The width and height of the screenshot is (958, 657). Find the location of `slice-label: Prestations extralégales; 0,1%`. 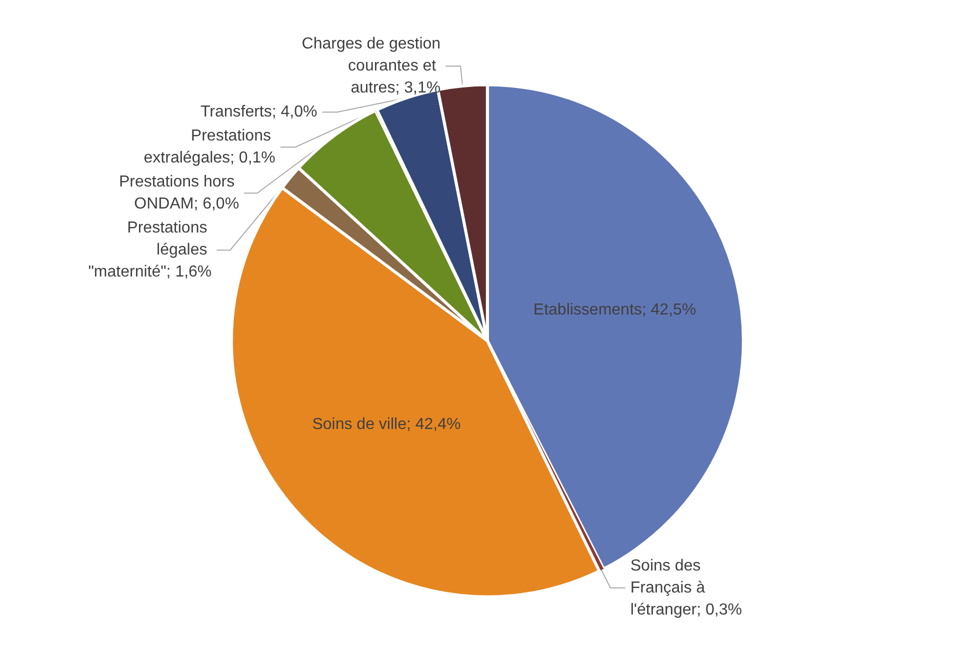

slice-label: Prestations extralégales; 0,1% is located at coordinates (210, 147).